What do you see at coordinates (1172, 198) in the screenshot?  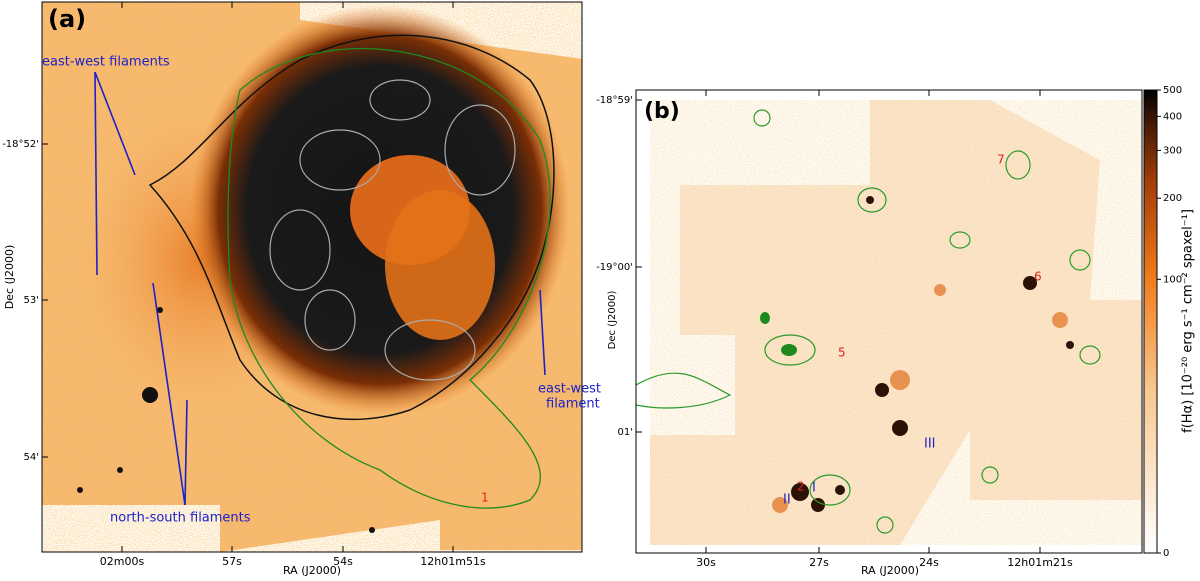 I see `colorbar-tick-label: 200` at bounding box center [1172, 198].